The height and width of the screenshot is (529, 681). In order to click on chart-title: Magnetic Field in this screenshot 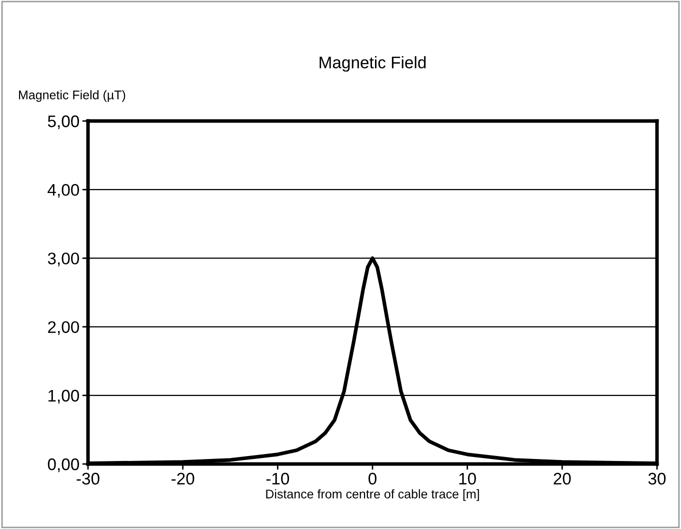, I will do `click(373, 64)`.